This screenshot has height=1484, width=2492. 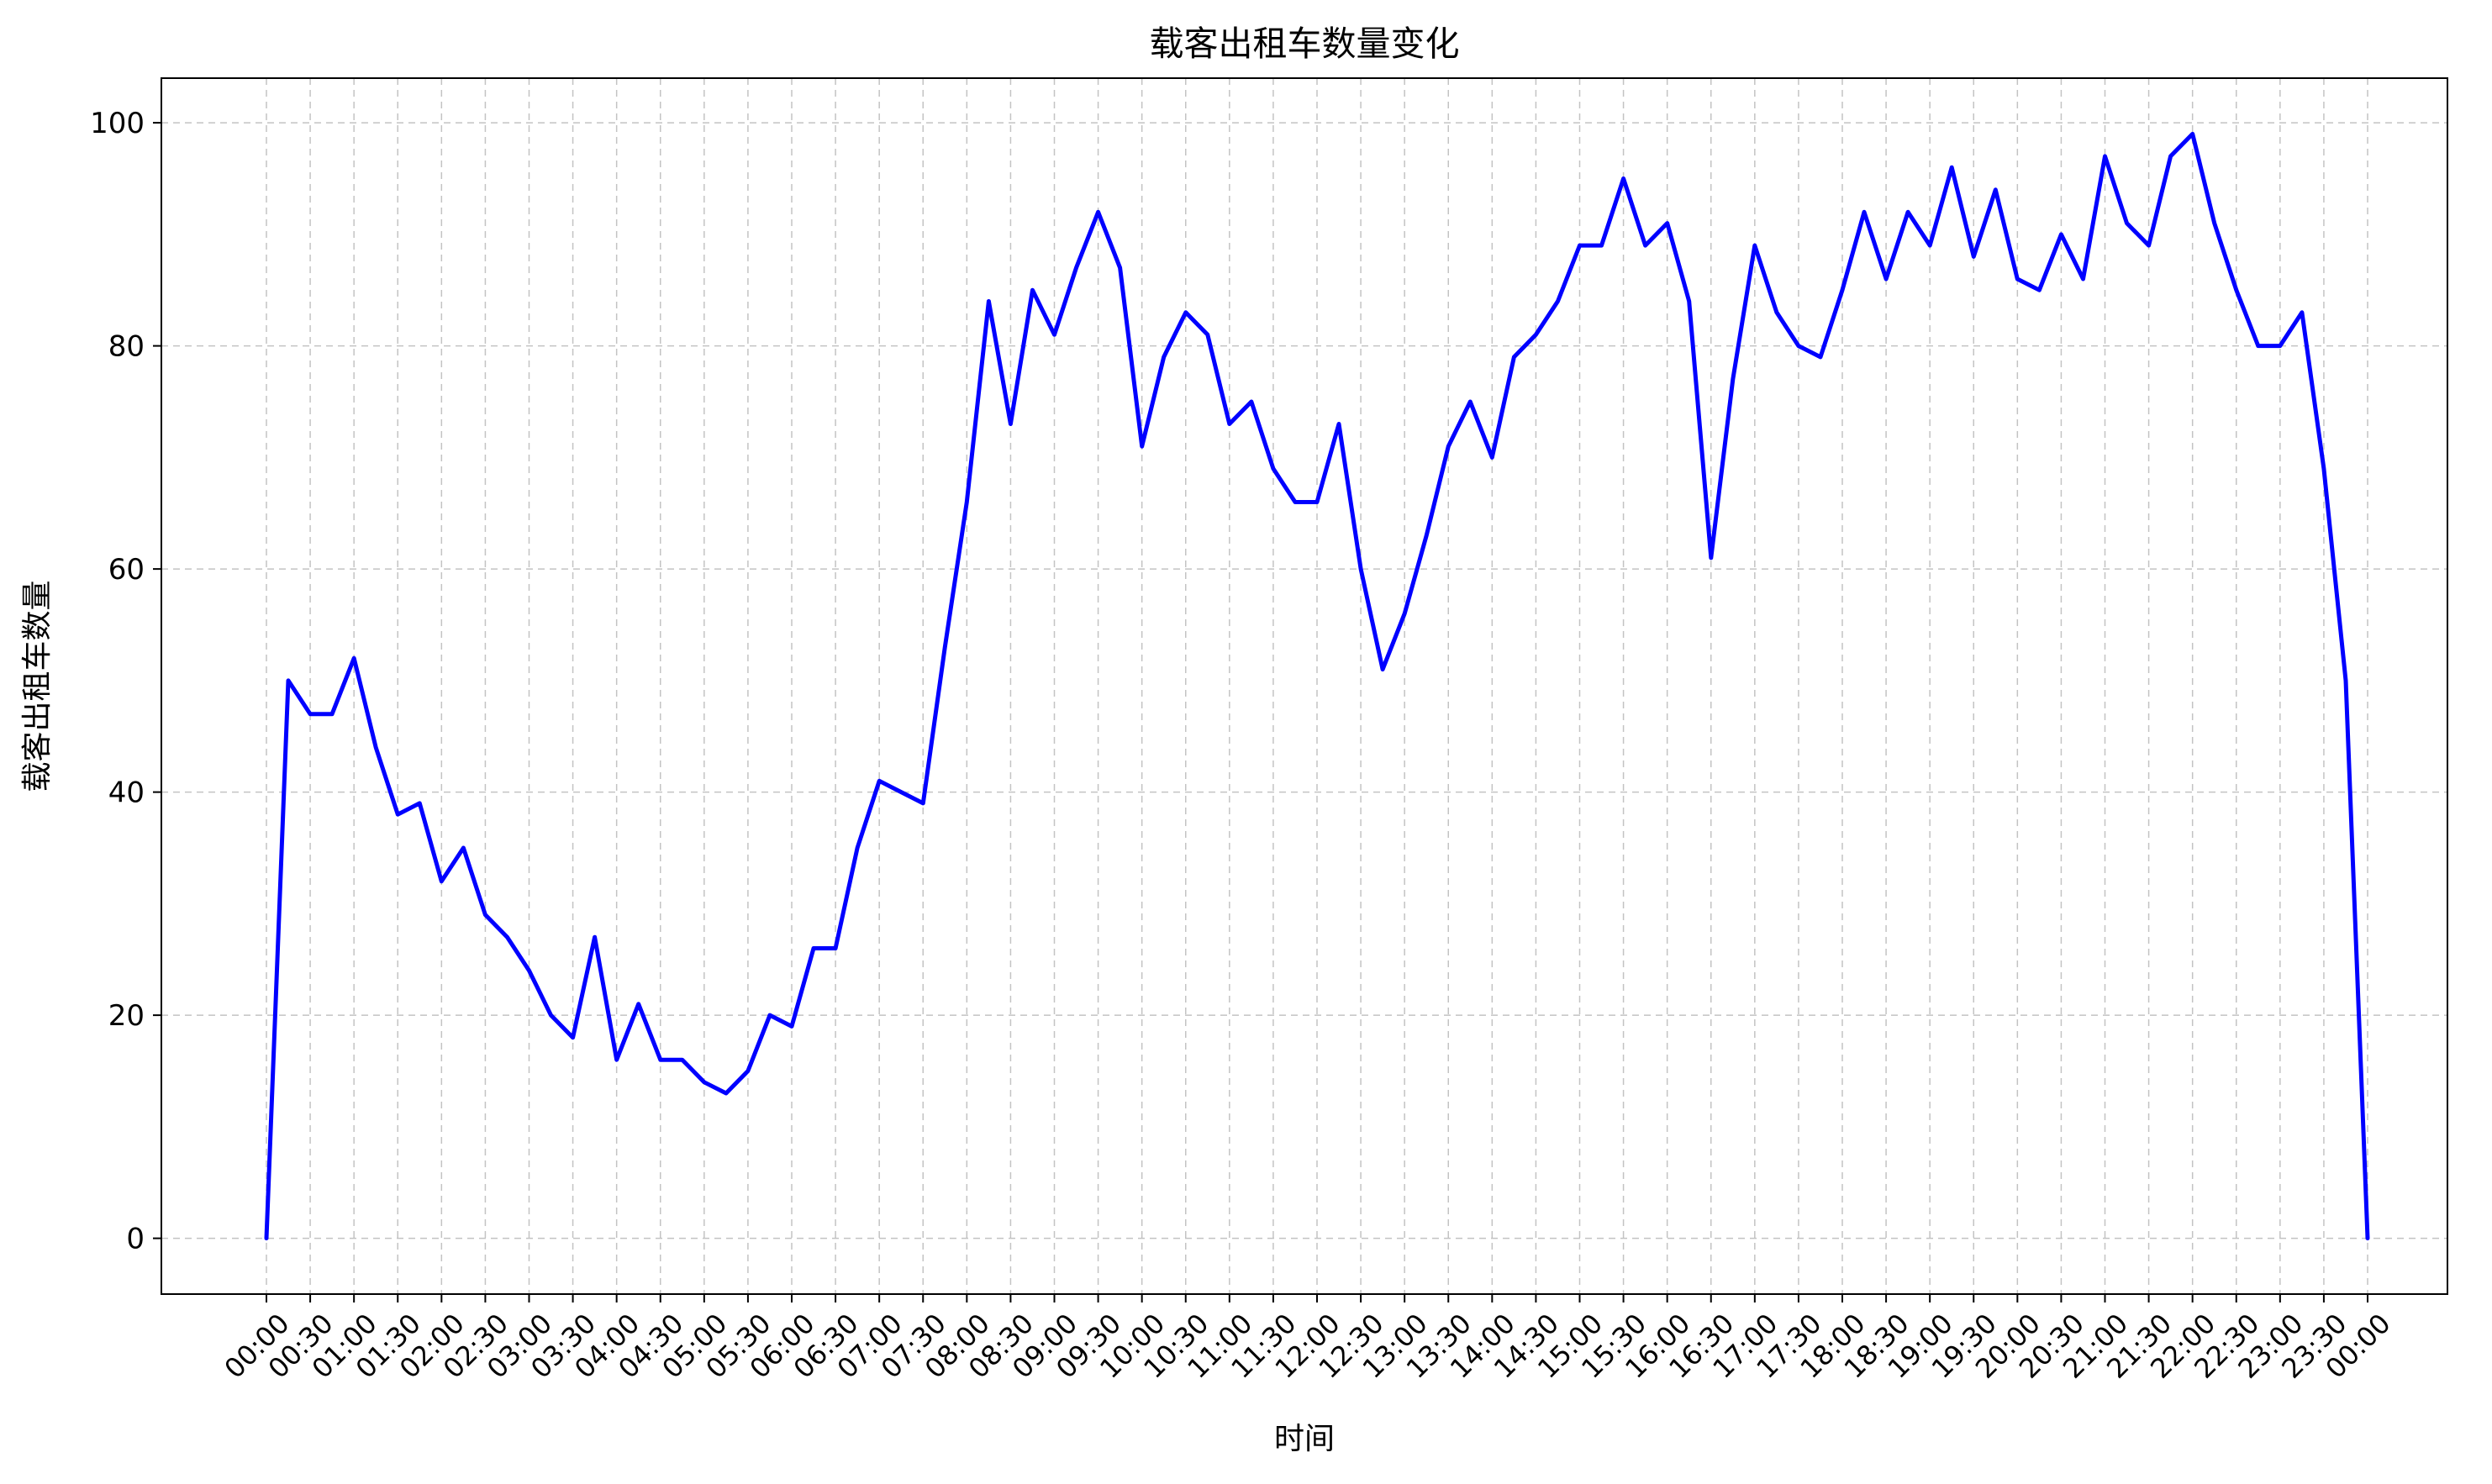 I want to click on y-axis-label: 载客出租车数量, so click(x=37, y=686).